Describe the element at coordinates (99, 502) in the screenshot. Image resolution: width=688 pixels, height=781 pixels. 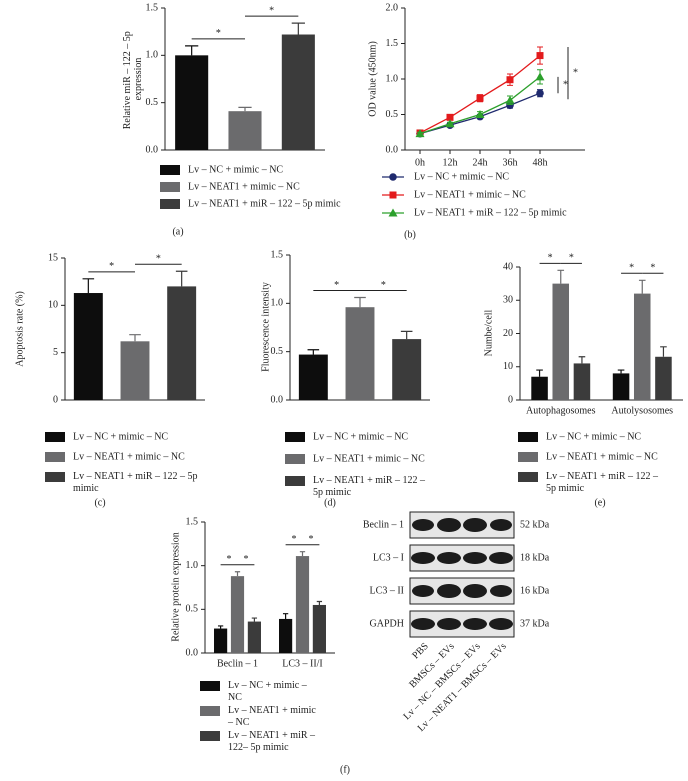
I see `panel-label: (c)` at that location.